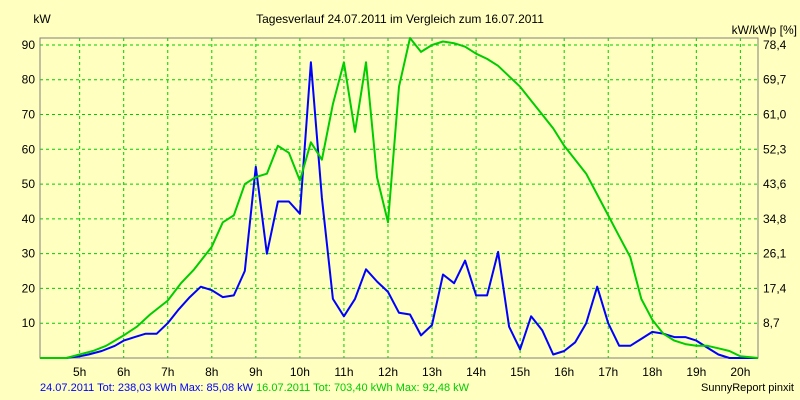 The width and height of the screenshot is (800, 400). I want to click on y-ticks-left: 10 20 30 40 50 60 70 80 90, so click(29, 184).